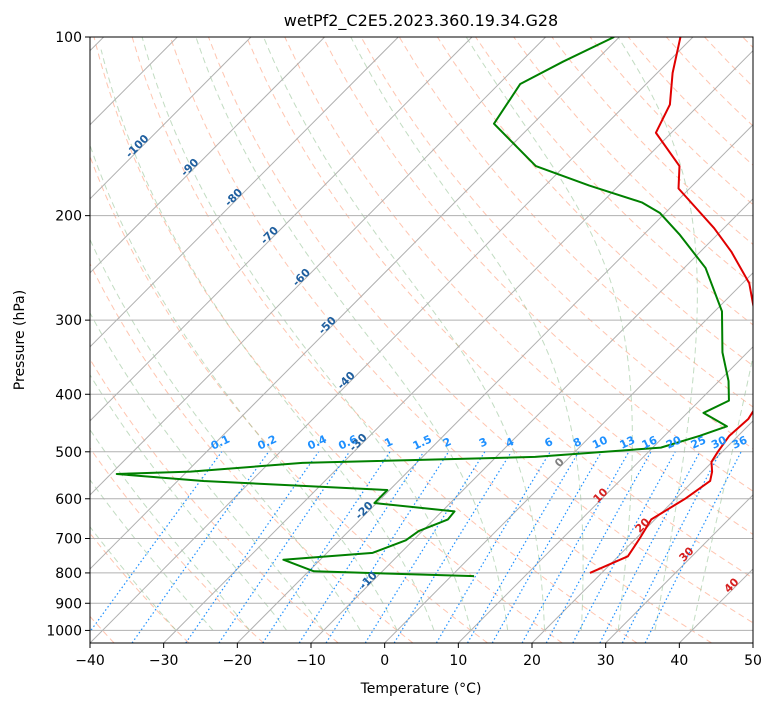 The height and width of the screenshot is (708, 775). What do you see at coordinates (64, 631) in the screenshot?
I see `y-tick-label: 1000` at bounding box center [64, 631].